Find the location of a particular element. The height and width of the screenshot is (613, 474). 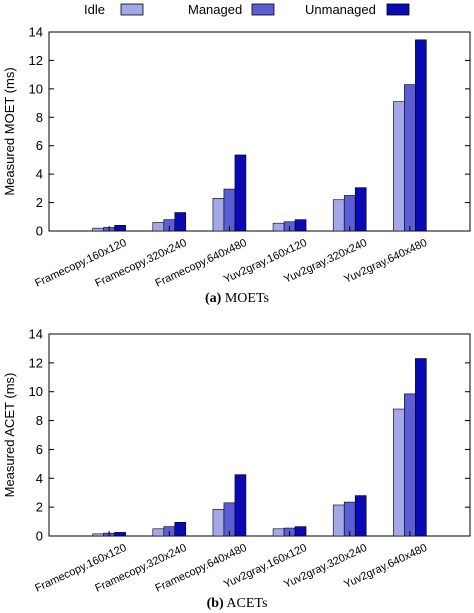

caption-letter: (b) is located at coordinates (215, 603).